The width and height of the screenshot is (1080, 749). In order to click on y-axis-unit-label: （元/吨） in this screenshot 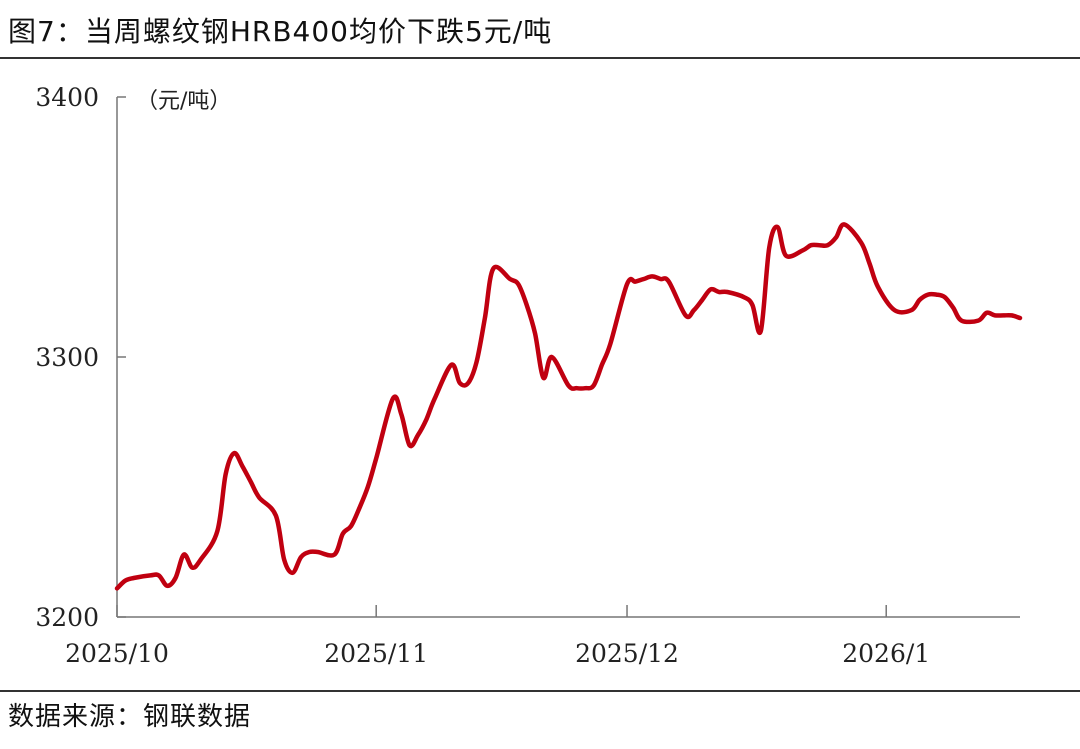, I will do `click(183, 101)`.